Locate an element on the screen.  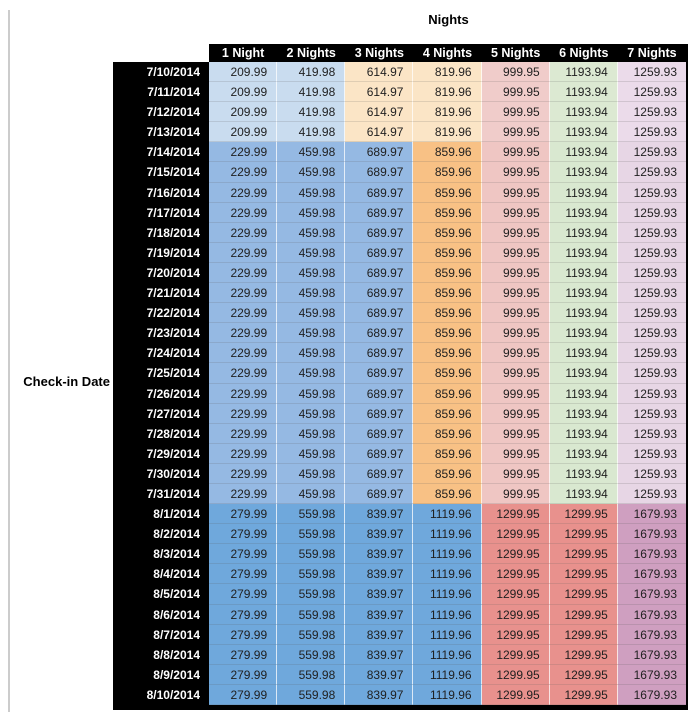
row-date-header: 7/16/2014 is located at coordinates (161, 192).